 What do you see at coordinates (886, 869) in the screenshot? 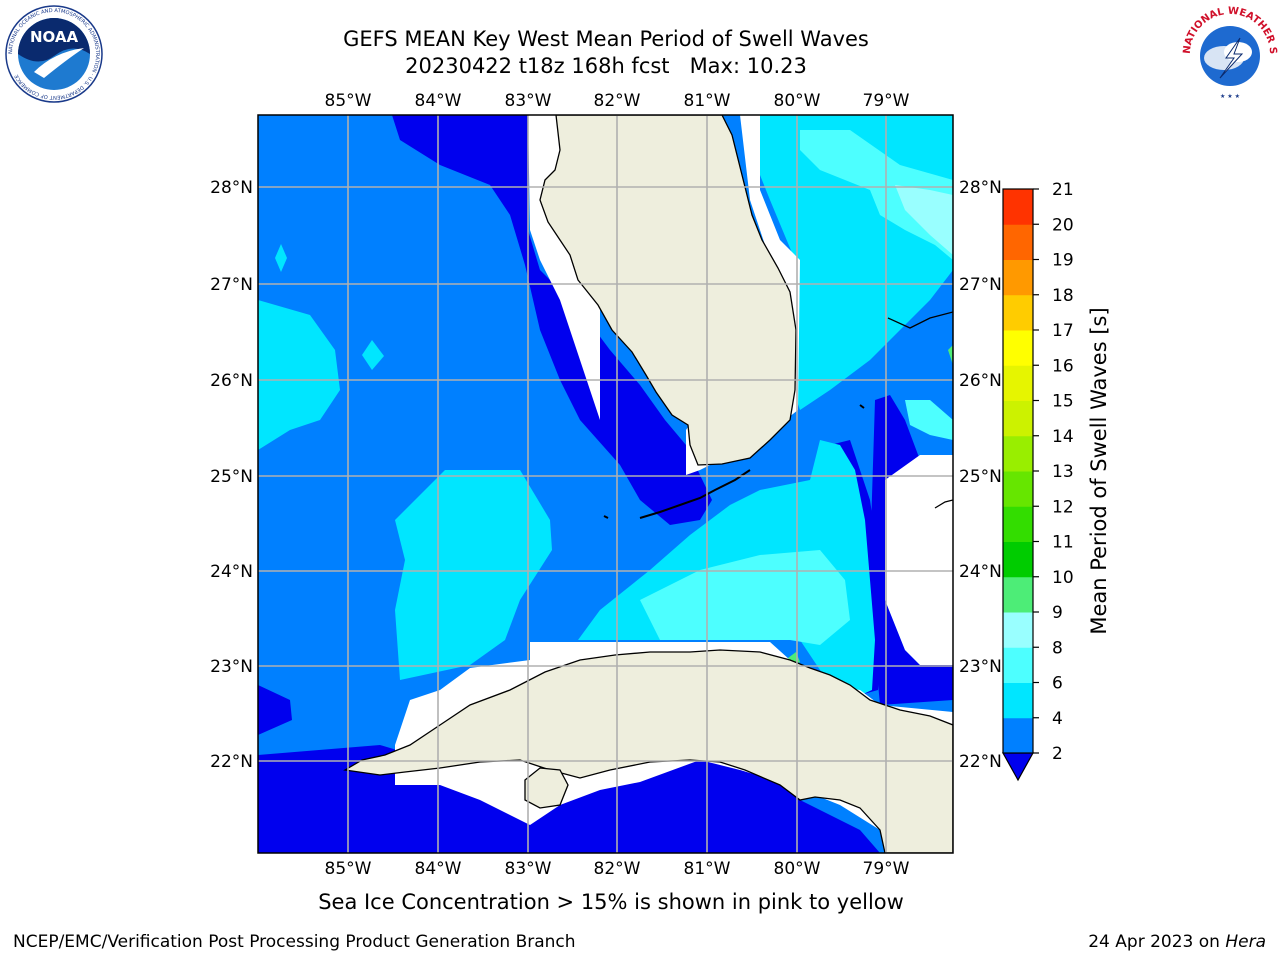
I see `lon-label-bottom: 79°W` at bounding box center [886, 869].